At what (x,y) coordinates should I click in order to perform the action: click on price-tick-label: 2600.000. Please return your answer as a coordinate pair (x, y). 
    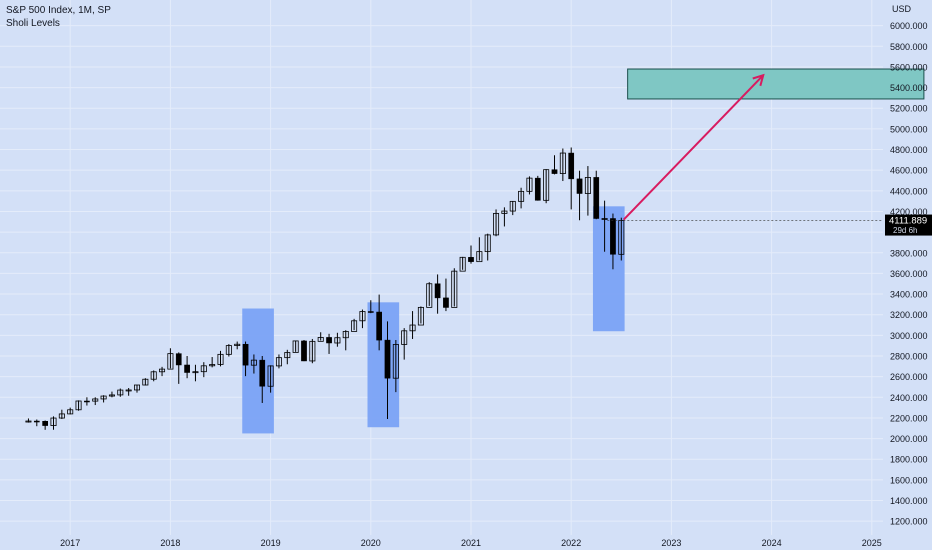
    Looking at the image, I should click on (909, 377).